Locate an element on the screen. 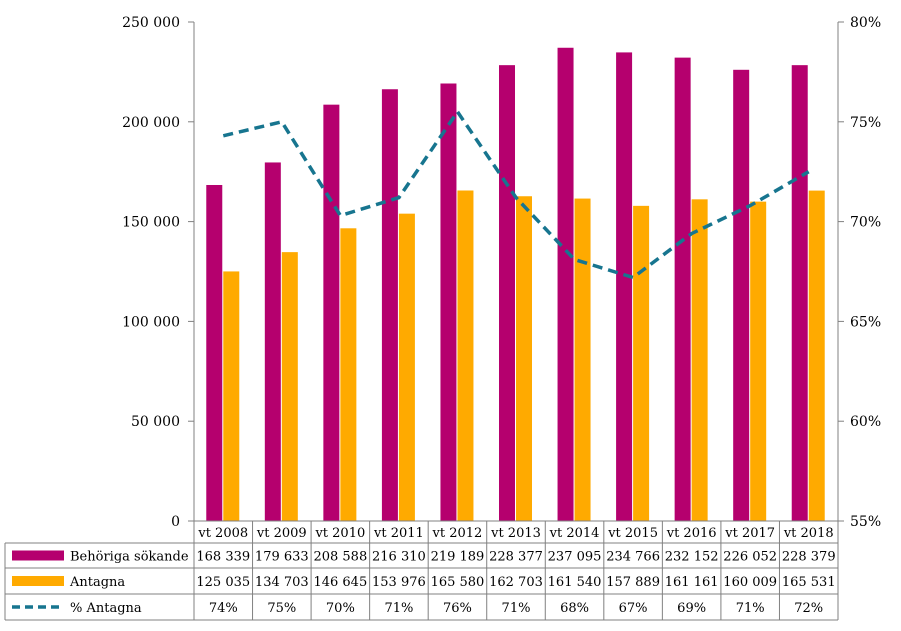 Image resolution: width=901 pixels, height=631 pixels. category-label: vt 2011 is located at coordinates (398, 533).